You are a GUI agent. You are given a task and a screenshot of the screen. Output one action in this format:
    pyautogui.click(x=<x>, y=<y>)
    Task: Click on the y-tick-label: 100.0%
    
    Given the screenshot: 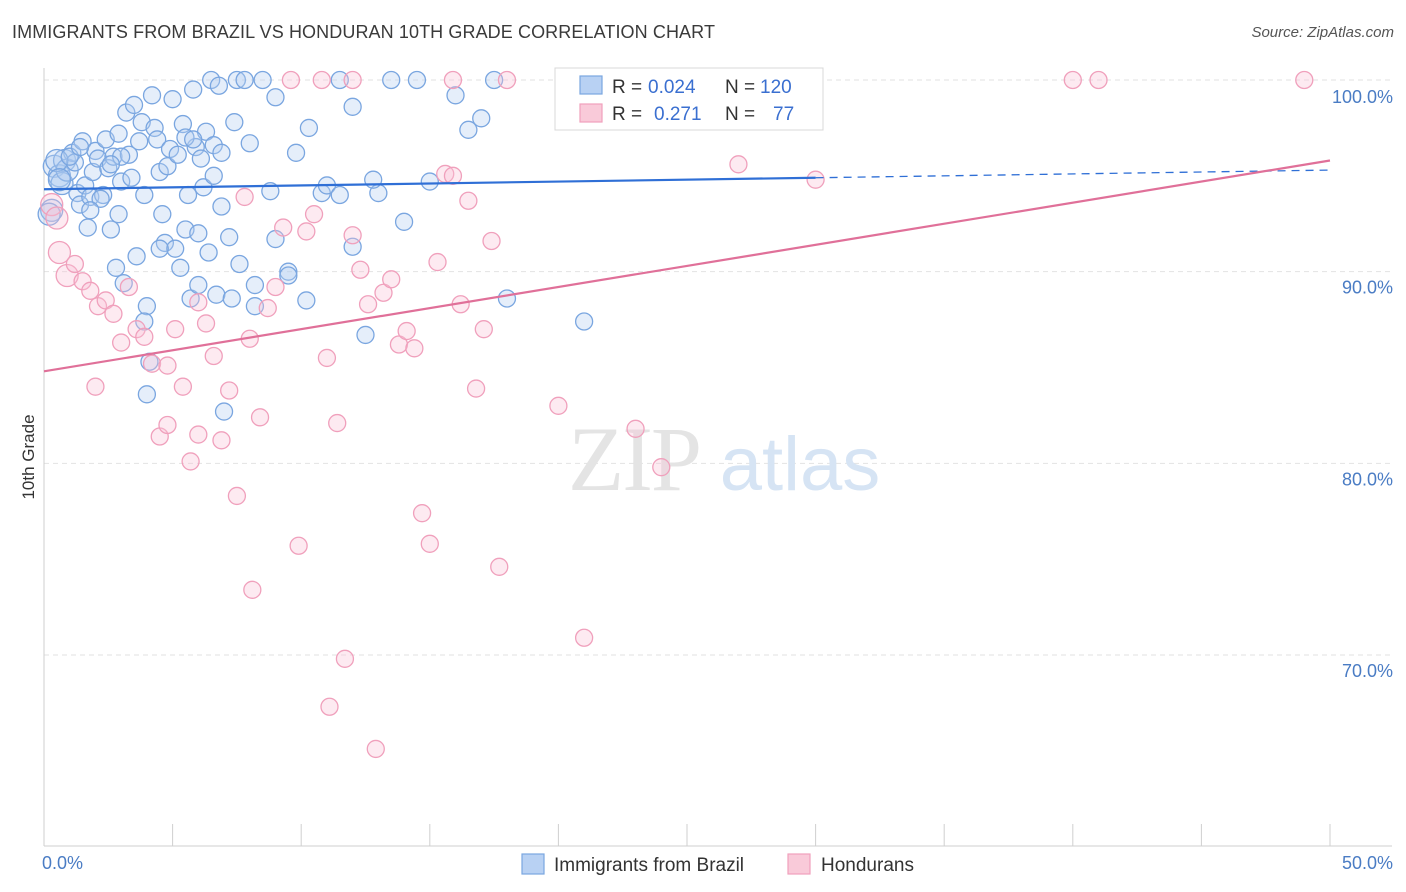 What is the action you would take?
    pyautogui.click(x=1362, y=97)
    